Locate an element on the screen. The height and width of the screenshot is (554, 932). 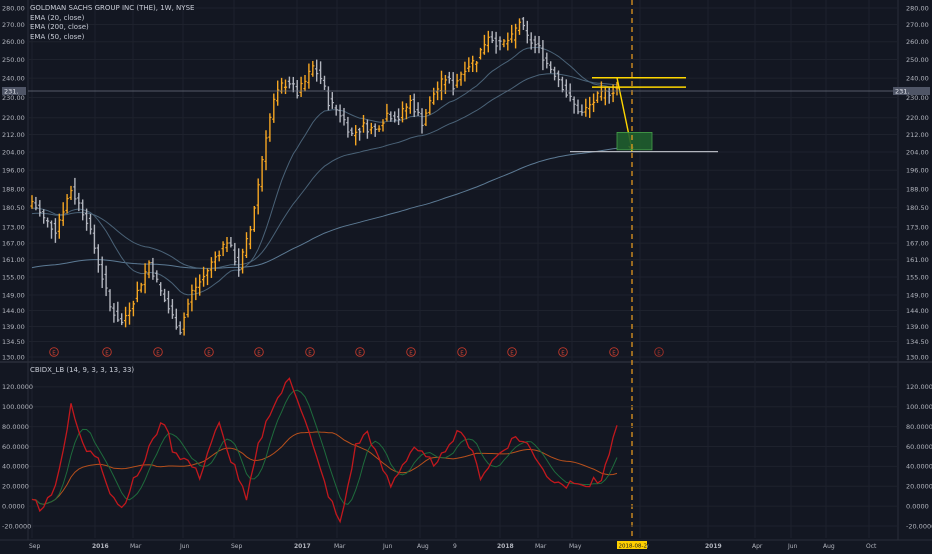
time-tick-label: Jun is located at coordinates (792, 546).